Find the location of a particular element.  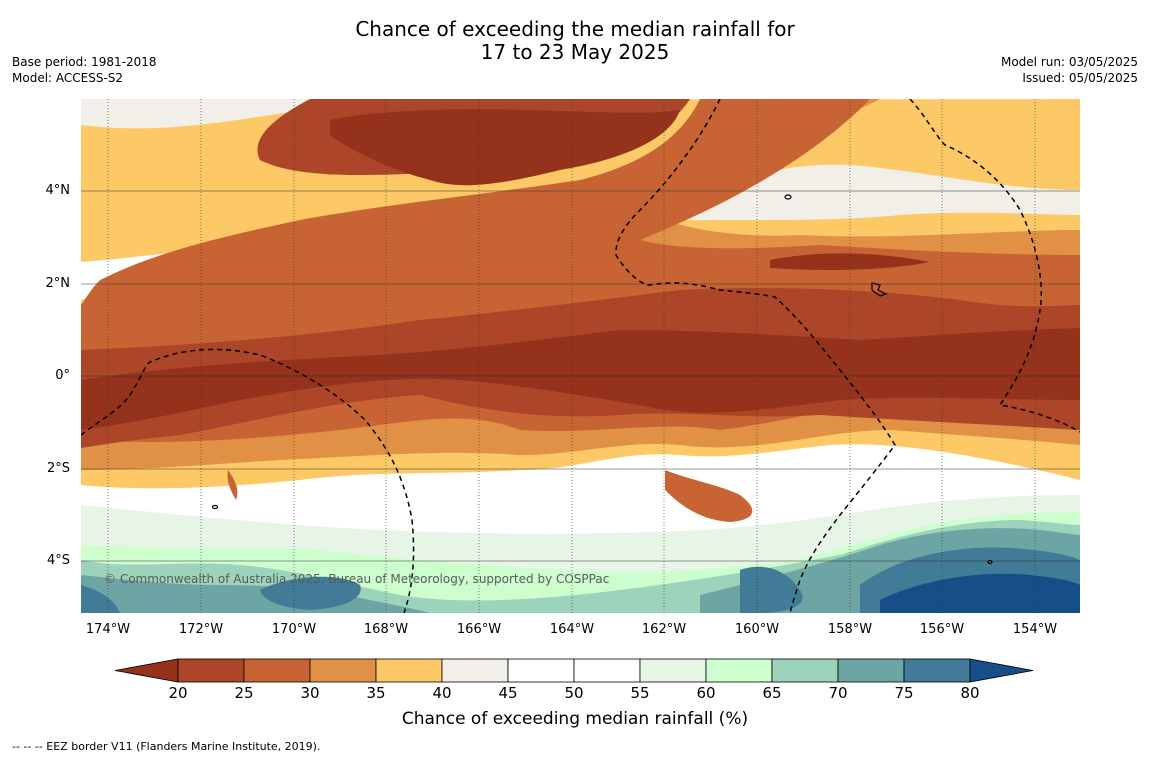

cb-tick-50: 50 is located at coordinates (574, 693).